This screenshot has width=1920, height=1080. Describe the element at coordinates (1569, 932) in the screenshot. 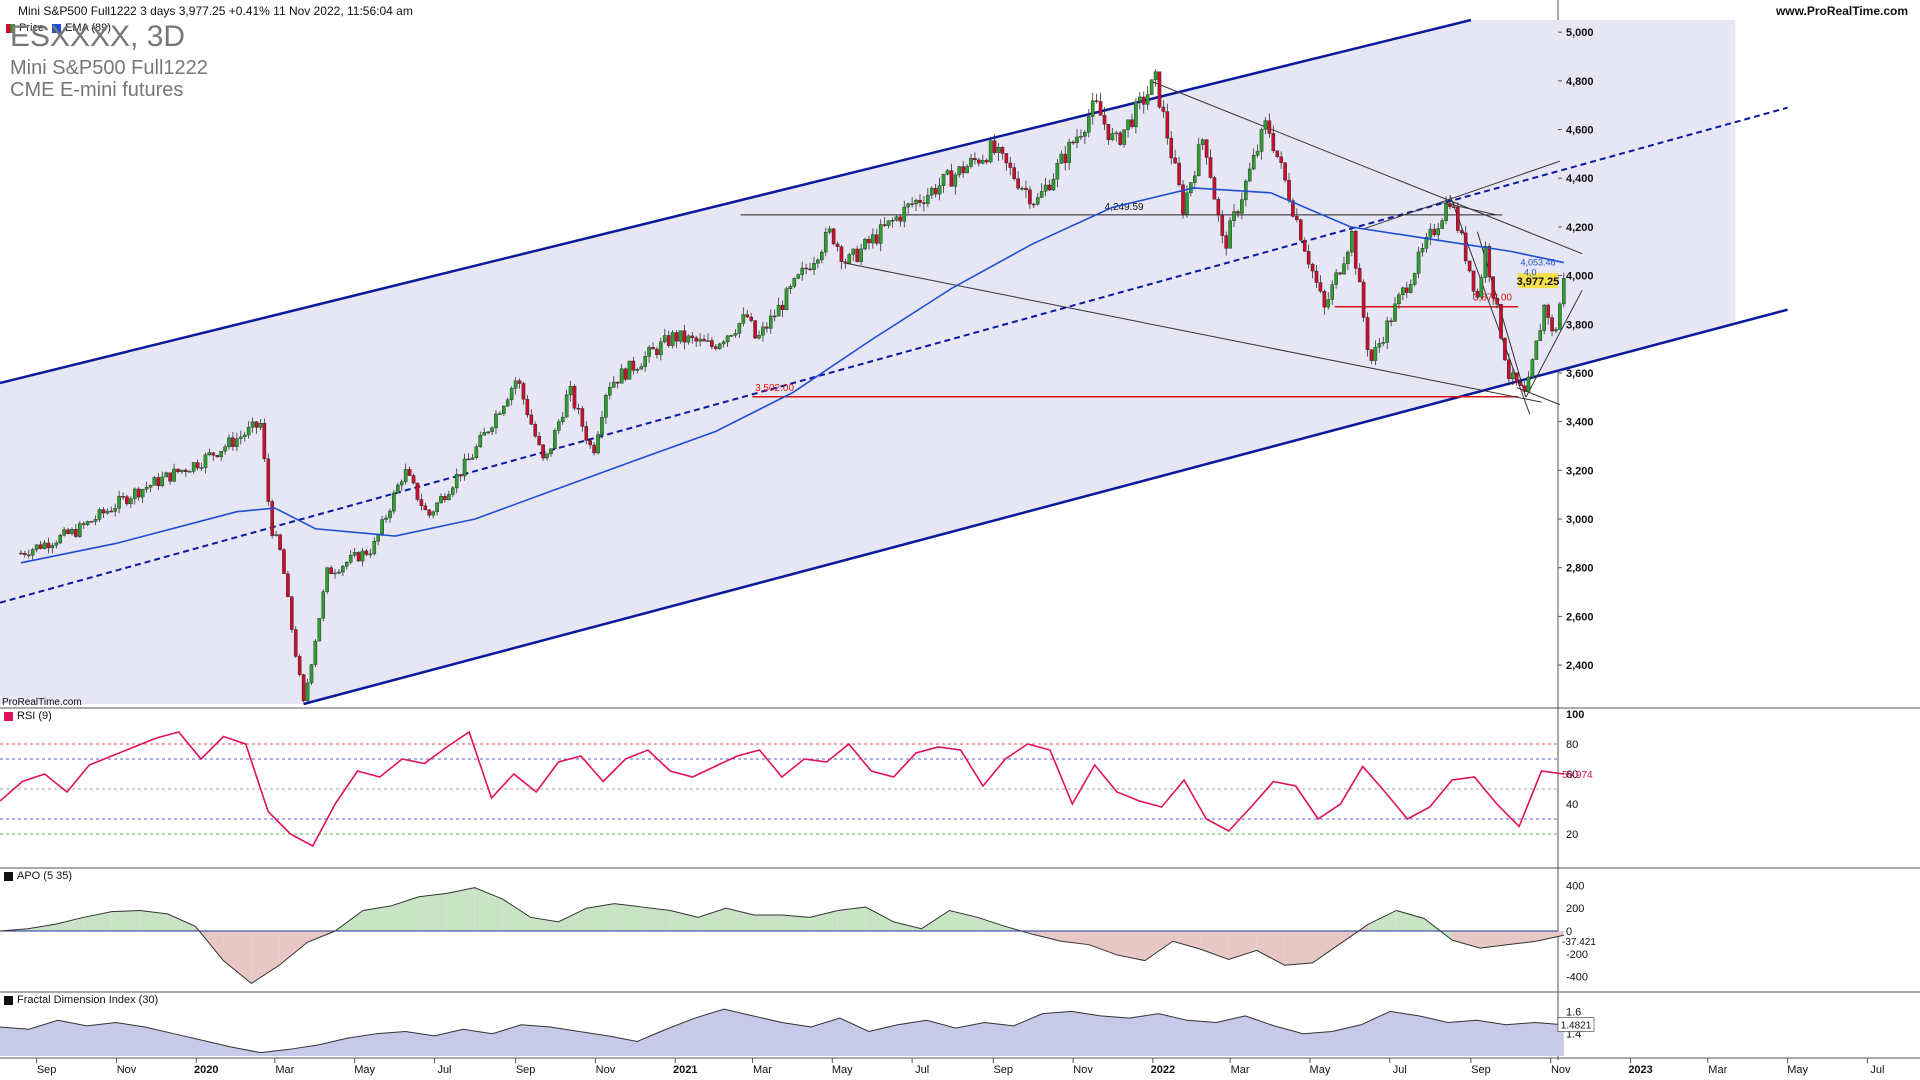

I see `apo-tick-label-2: 0` at that location.